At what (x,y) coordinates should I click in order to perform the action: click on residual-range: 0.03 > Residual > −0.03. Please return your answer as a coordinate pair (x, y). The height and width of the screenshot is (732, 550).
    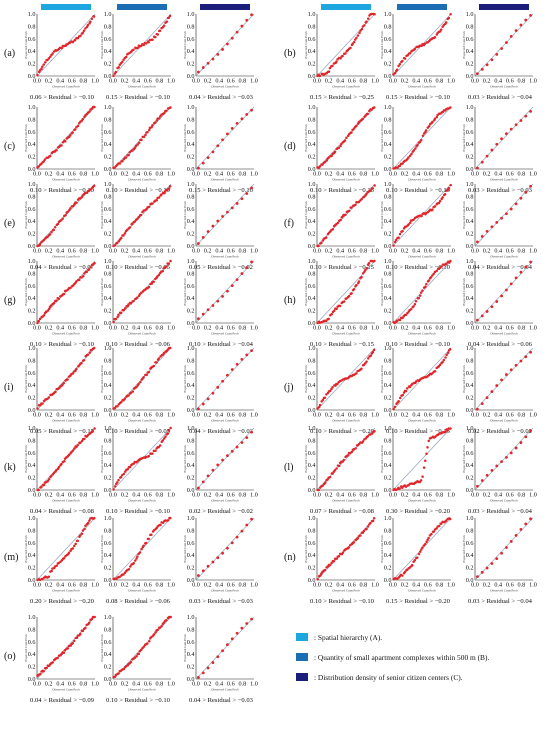
    Looking at the image, I should click on (221, 601).